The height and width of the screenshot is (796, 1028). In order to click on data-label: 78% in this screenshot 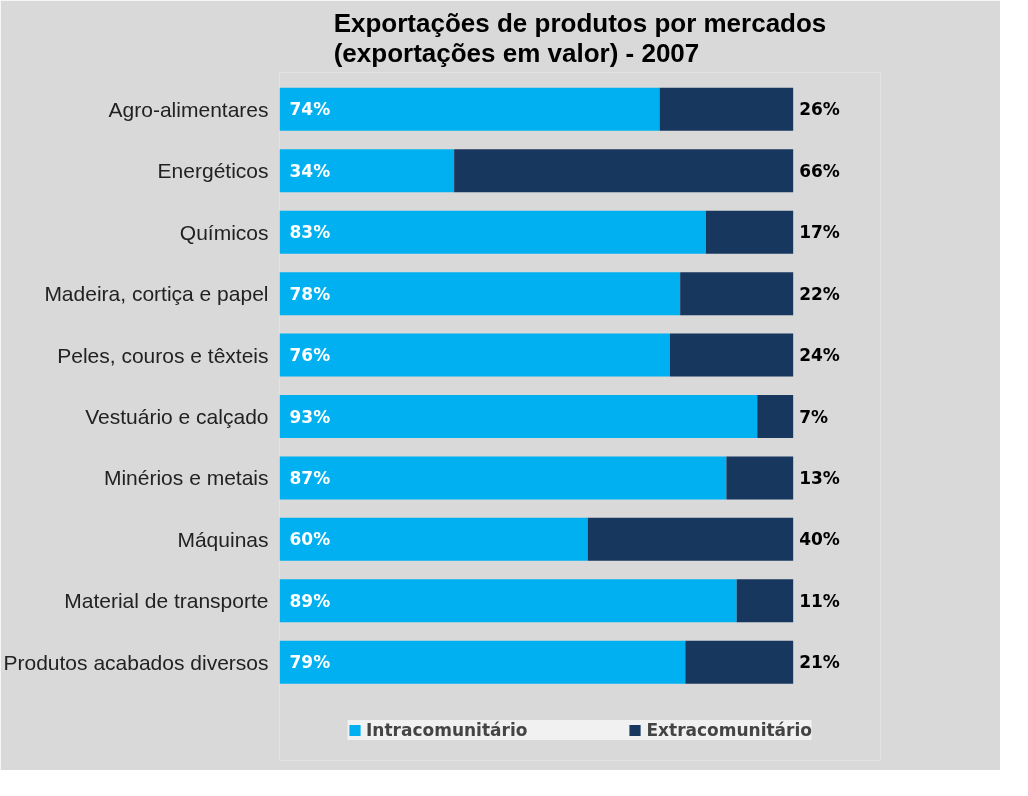, I will do `click(310, 293)`.